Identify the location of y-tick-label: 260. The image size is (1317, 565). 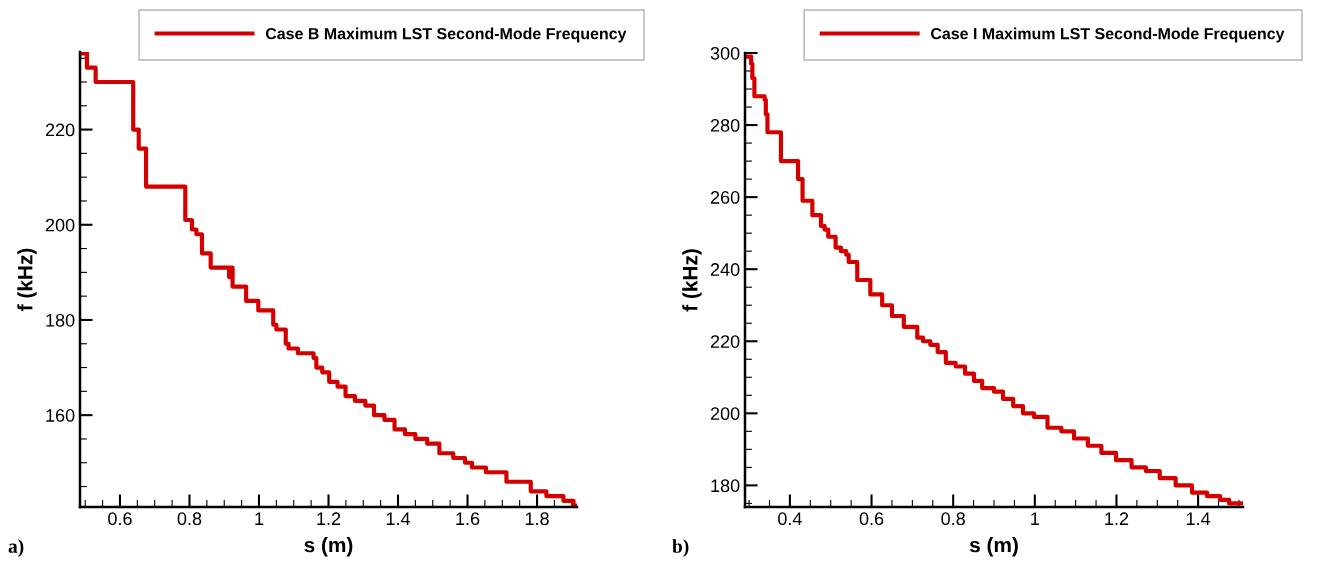
(725, 197).